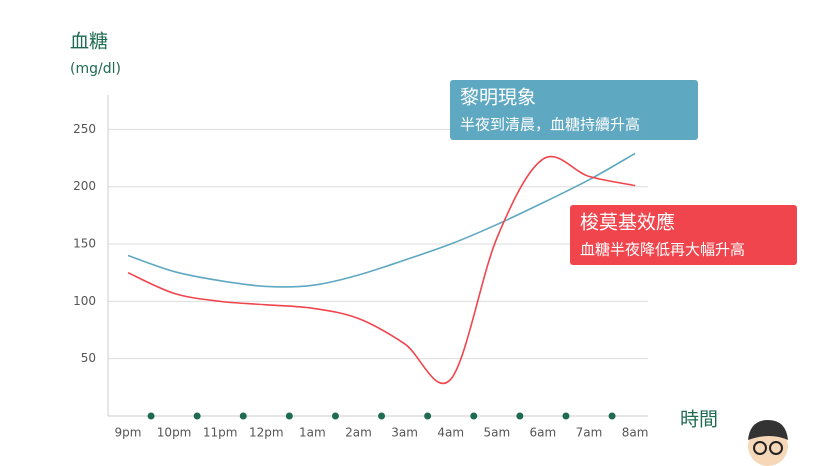 This screenshot has width=830, height=466. I want to click on y-axis-unit: (mg/dl), so click(95, 69).